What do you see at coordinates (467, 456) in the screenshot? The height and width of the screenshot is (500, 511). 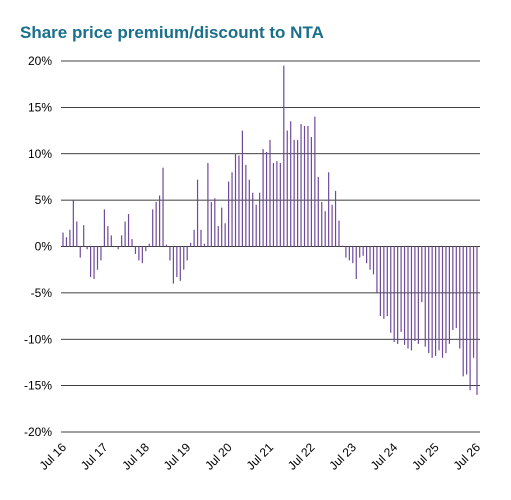 I see `x-tick-label: Jul 26` at bounding box center [467, 456].